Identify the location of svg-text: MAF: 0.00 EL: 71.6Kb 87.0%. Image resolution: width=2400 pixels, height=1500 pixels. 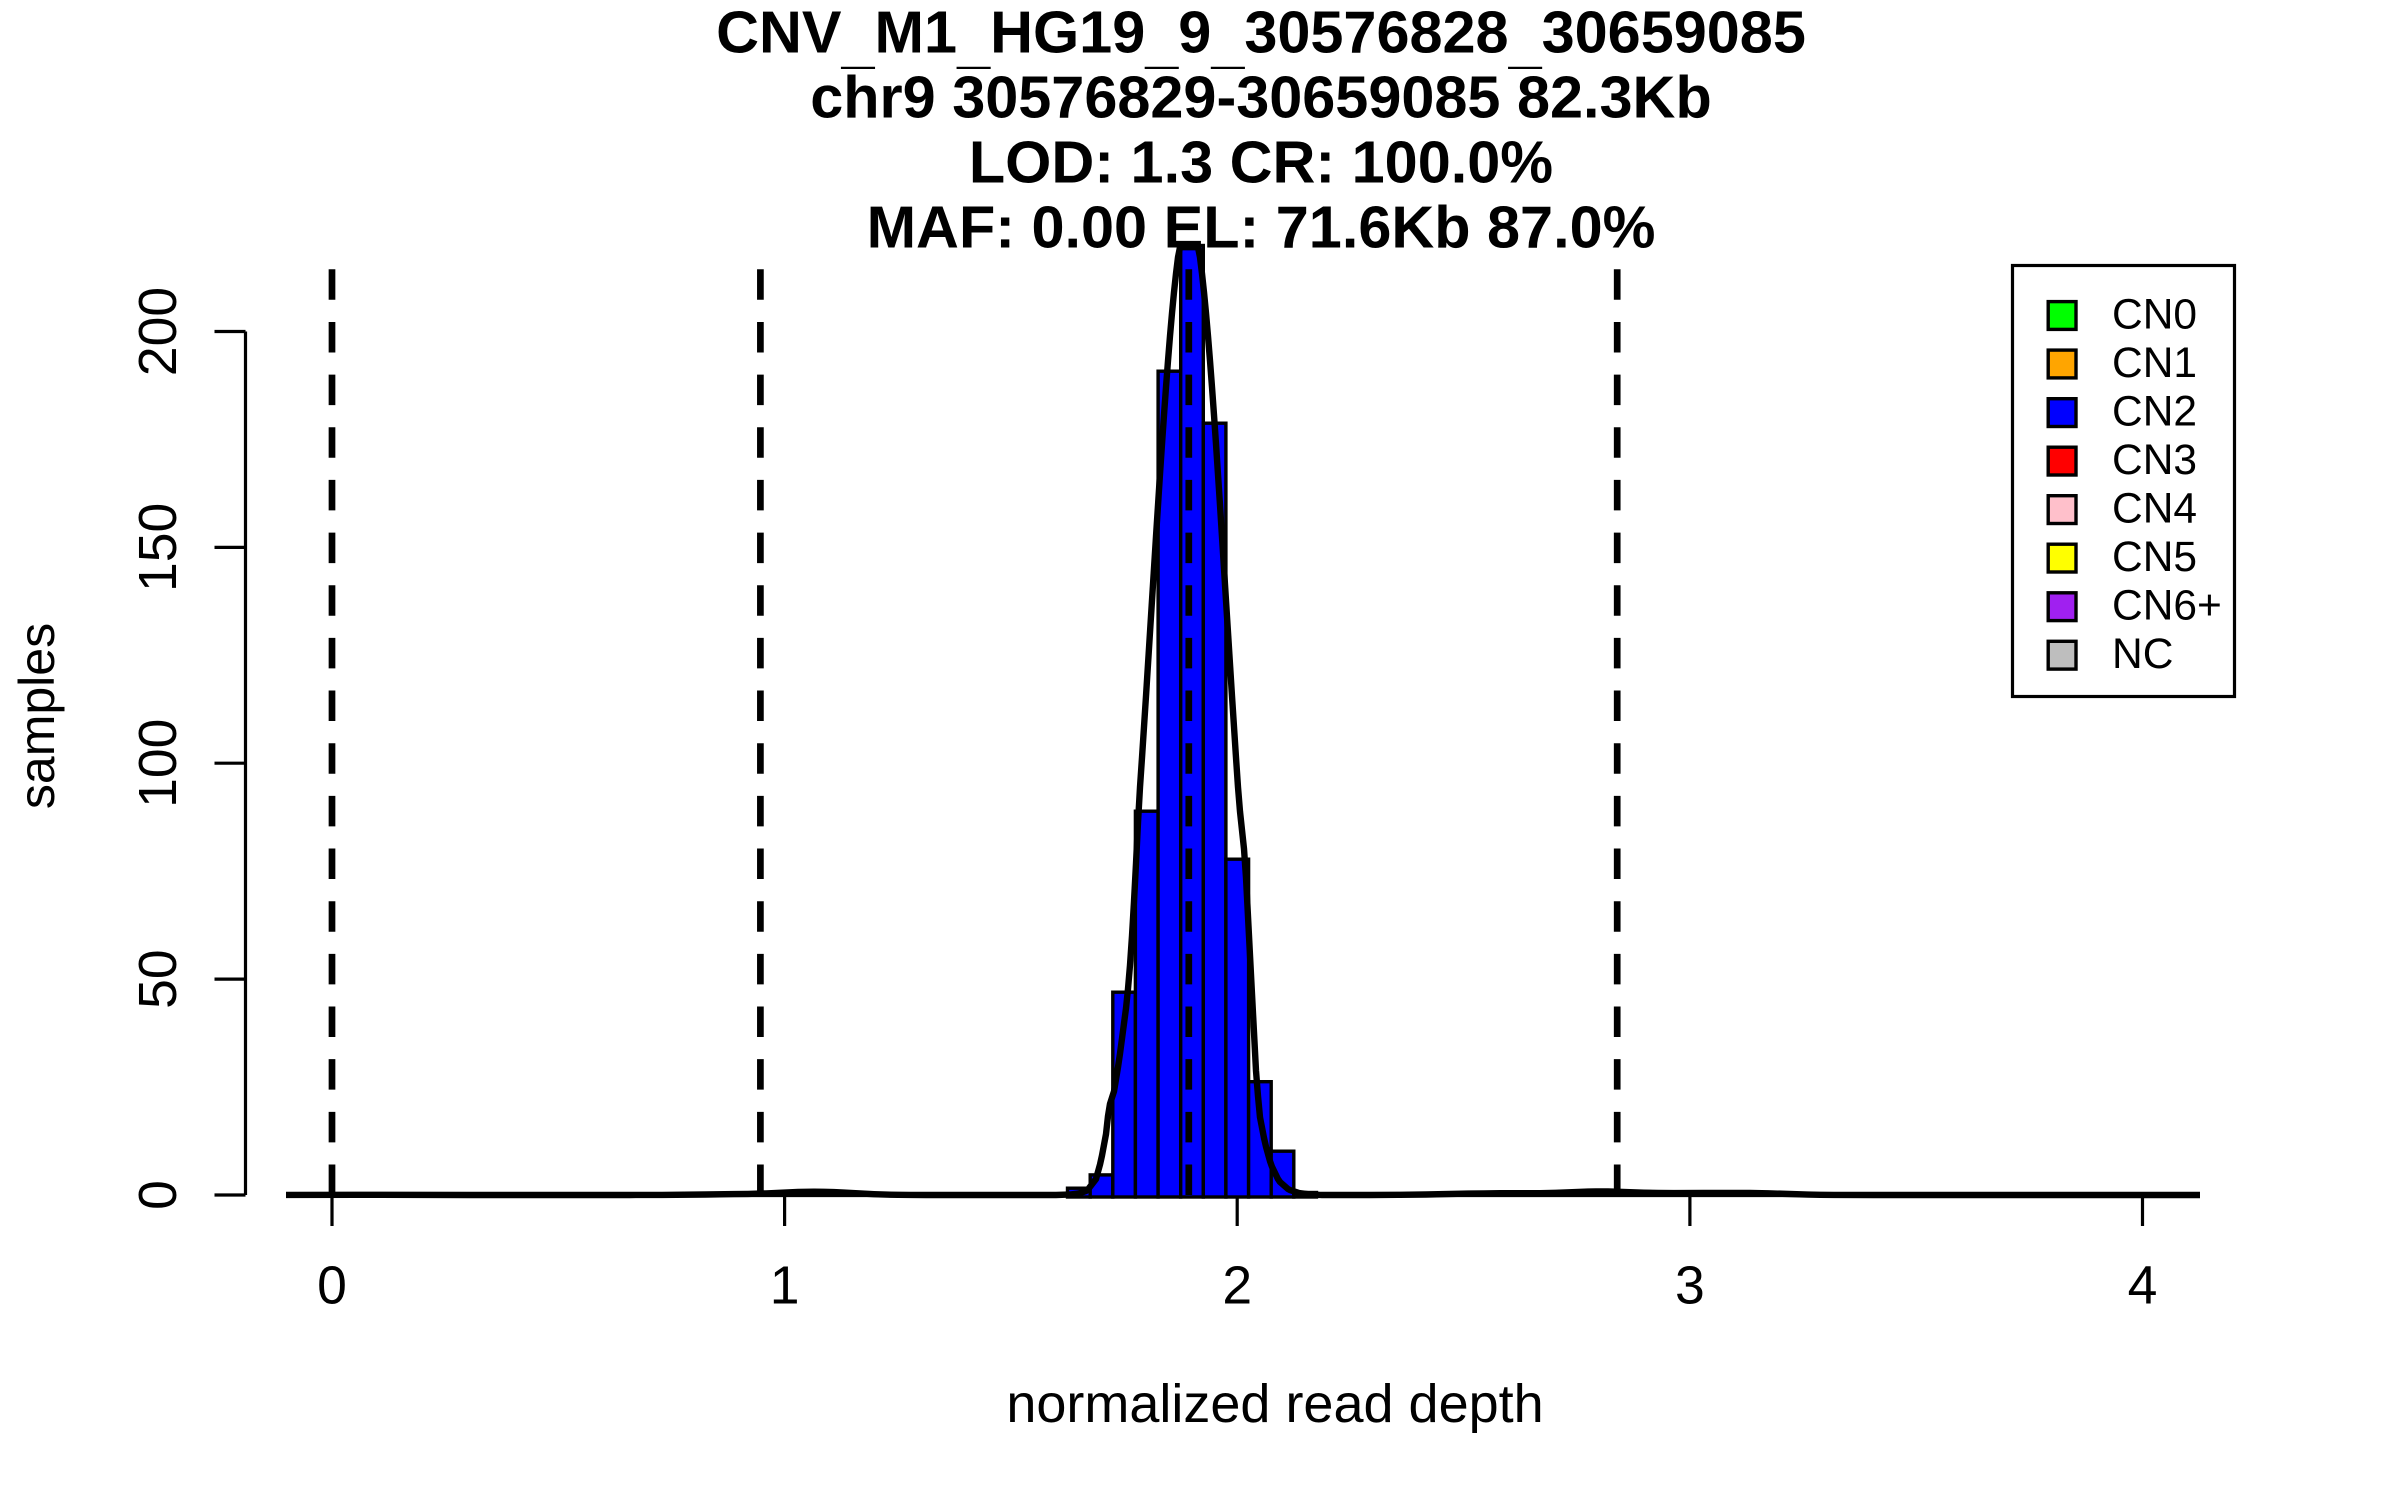
(1261, 227).